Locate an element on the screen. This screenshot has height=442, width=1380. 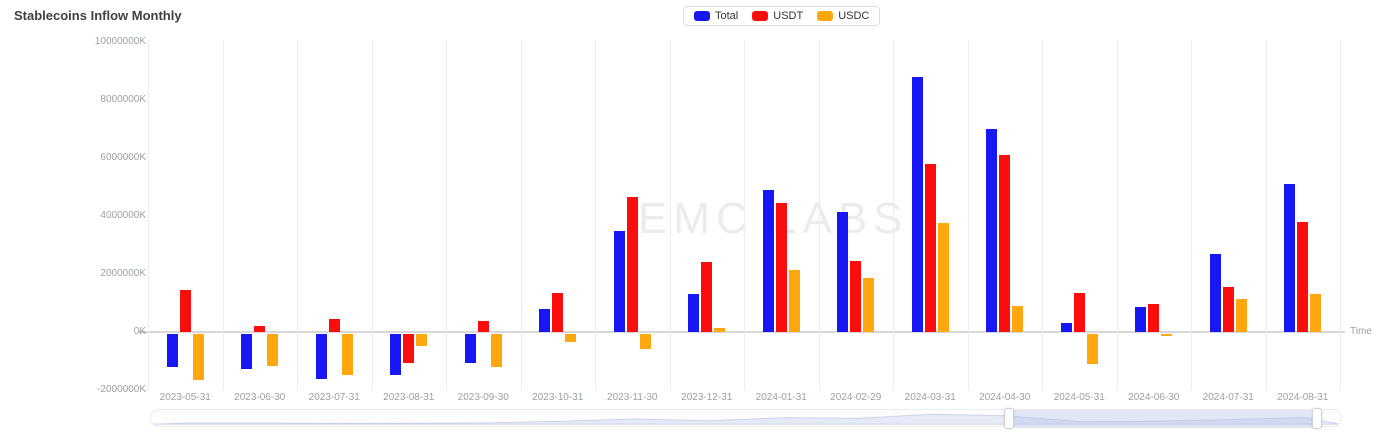
legend-swatch-usdc is located at coordinates (825, 16).